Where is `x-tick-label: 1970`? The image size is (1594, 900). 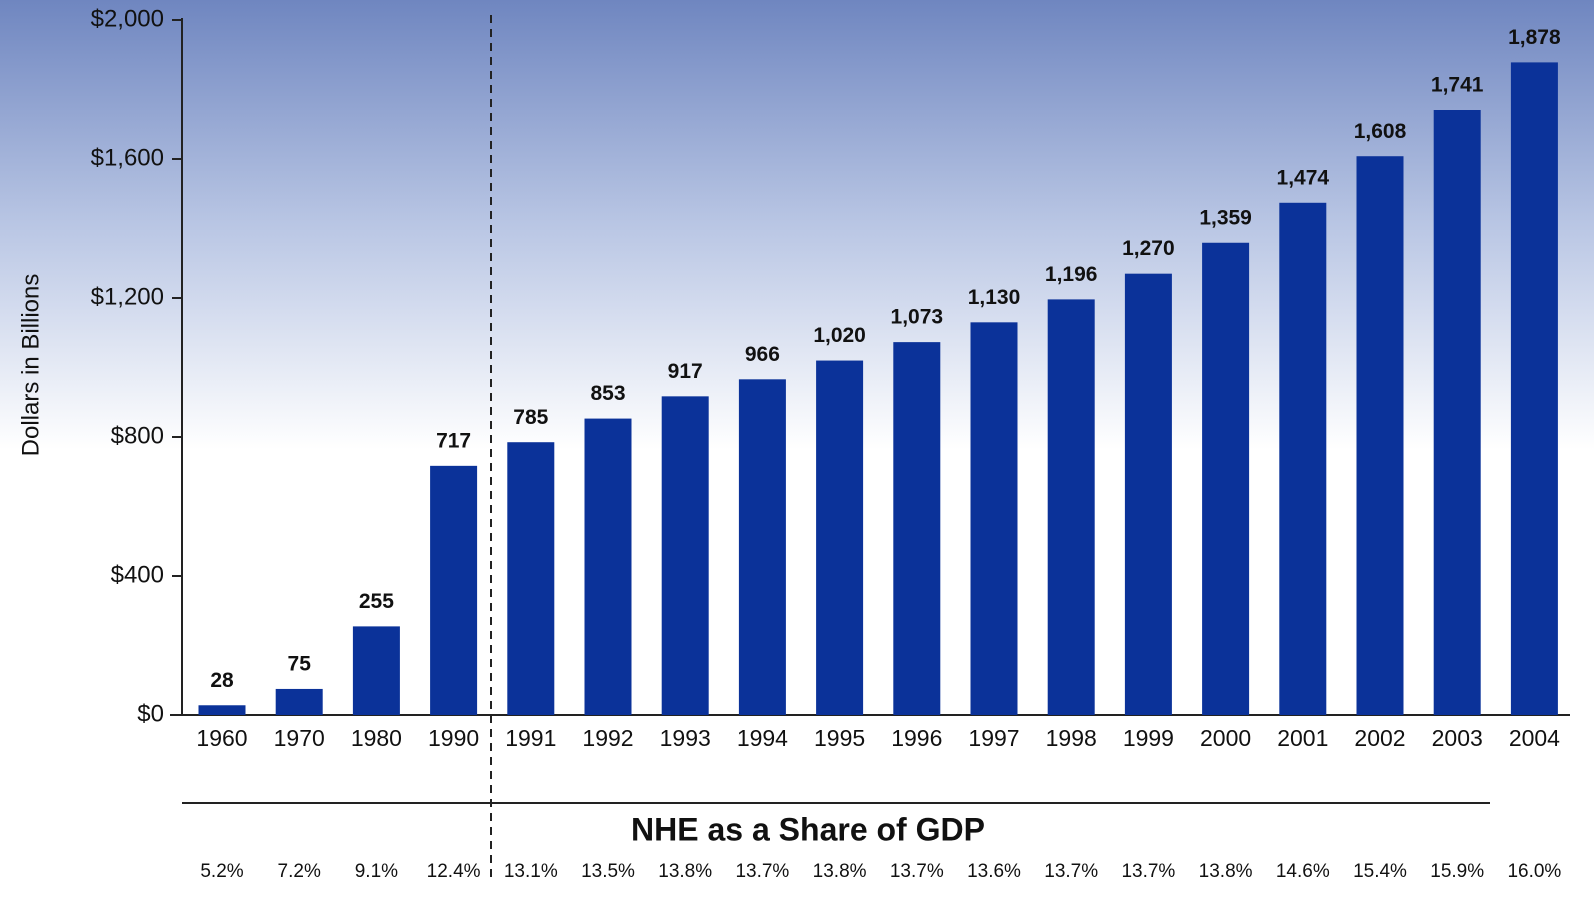
x-tick-label: 1970 is located at coordinates (299, 738).